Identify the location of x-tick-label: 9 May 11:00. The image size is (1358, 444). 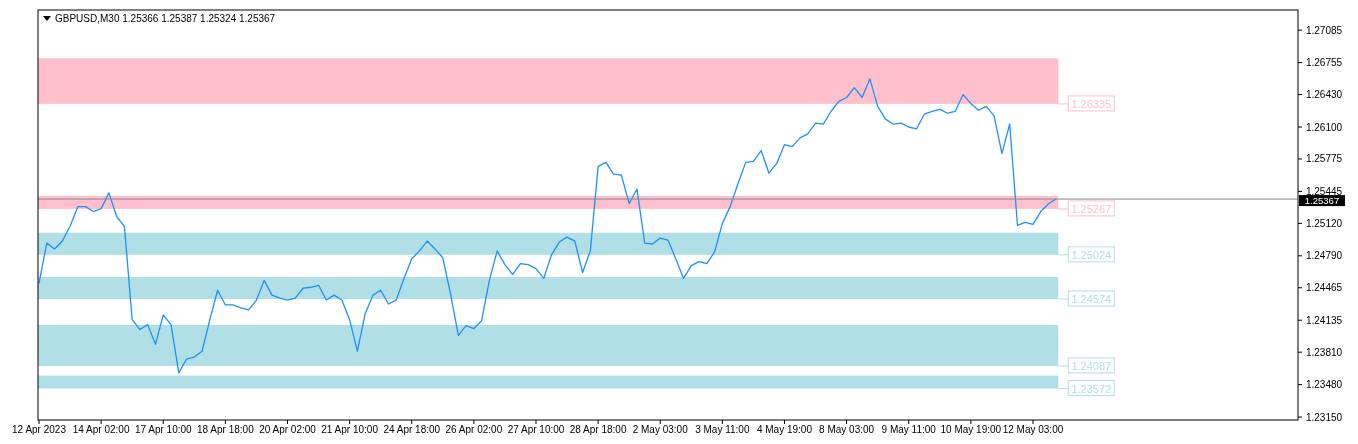
(909, 429).